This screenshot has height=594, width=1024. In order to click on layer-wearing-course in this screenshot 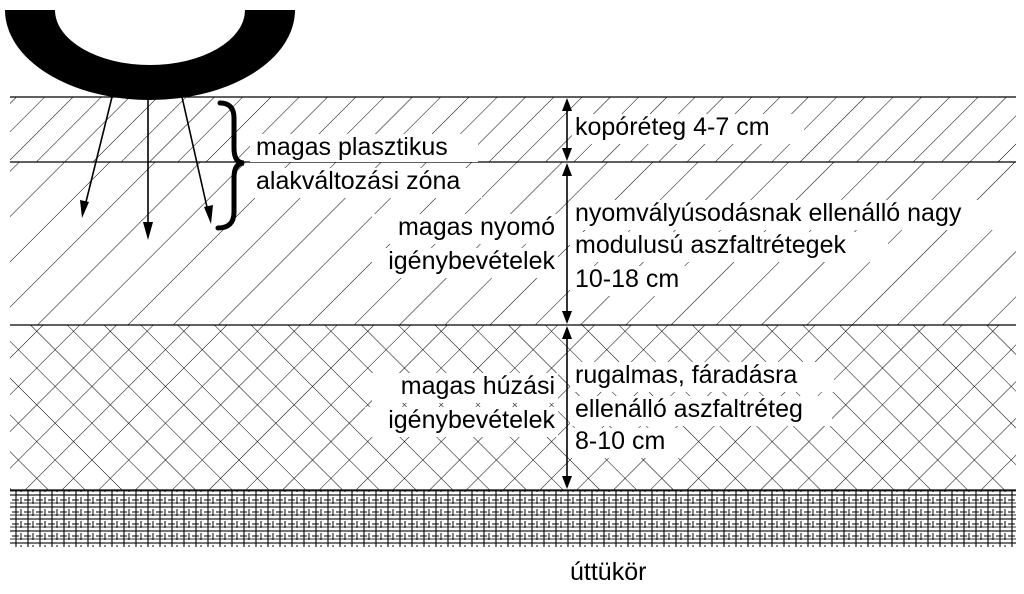, I will do `click(513, 129)`.